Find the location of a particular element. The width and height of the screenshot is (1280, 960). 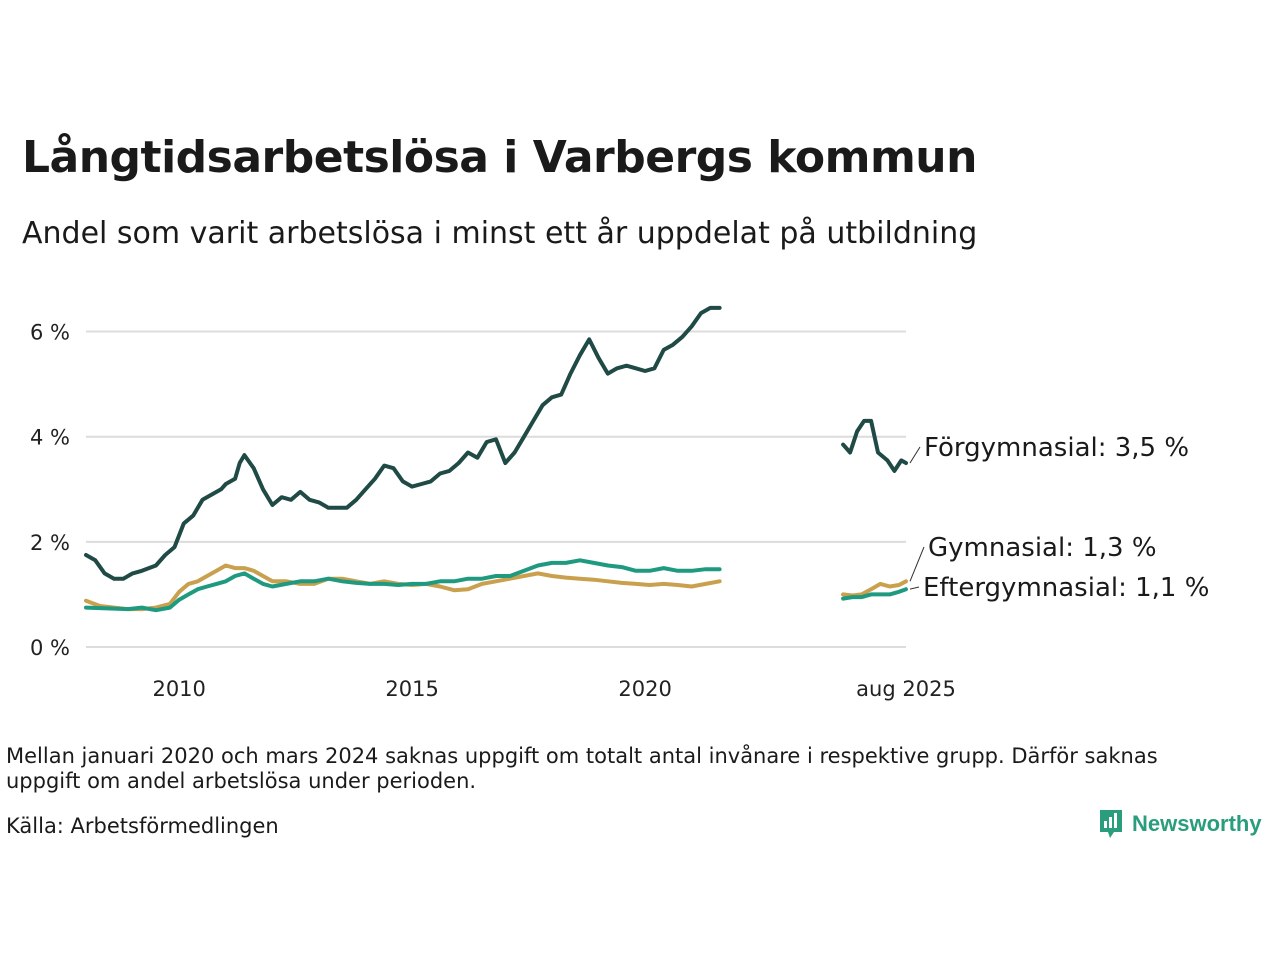

y-tick-label: 2 % is located at coordinates (50, 543).